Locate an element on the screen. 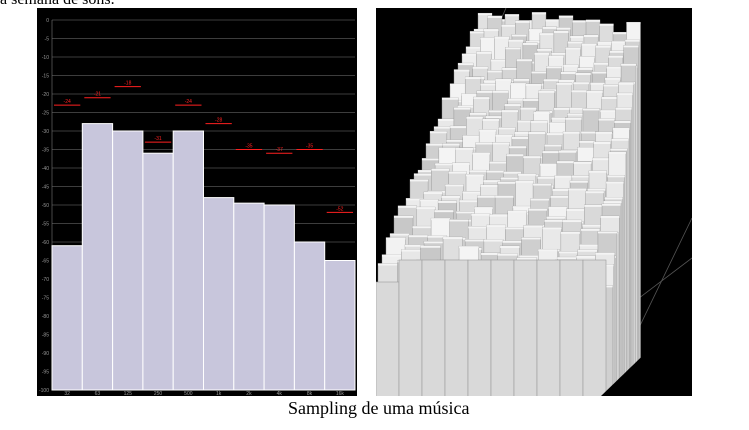 Image resolution: width=749 pixels, height=430 pixels. y-tick-label: -65 is located at coordinates (45, 262).